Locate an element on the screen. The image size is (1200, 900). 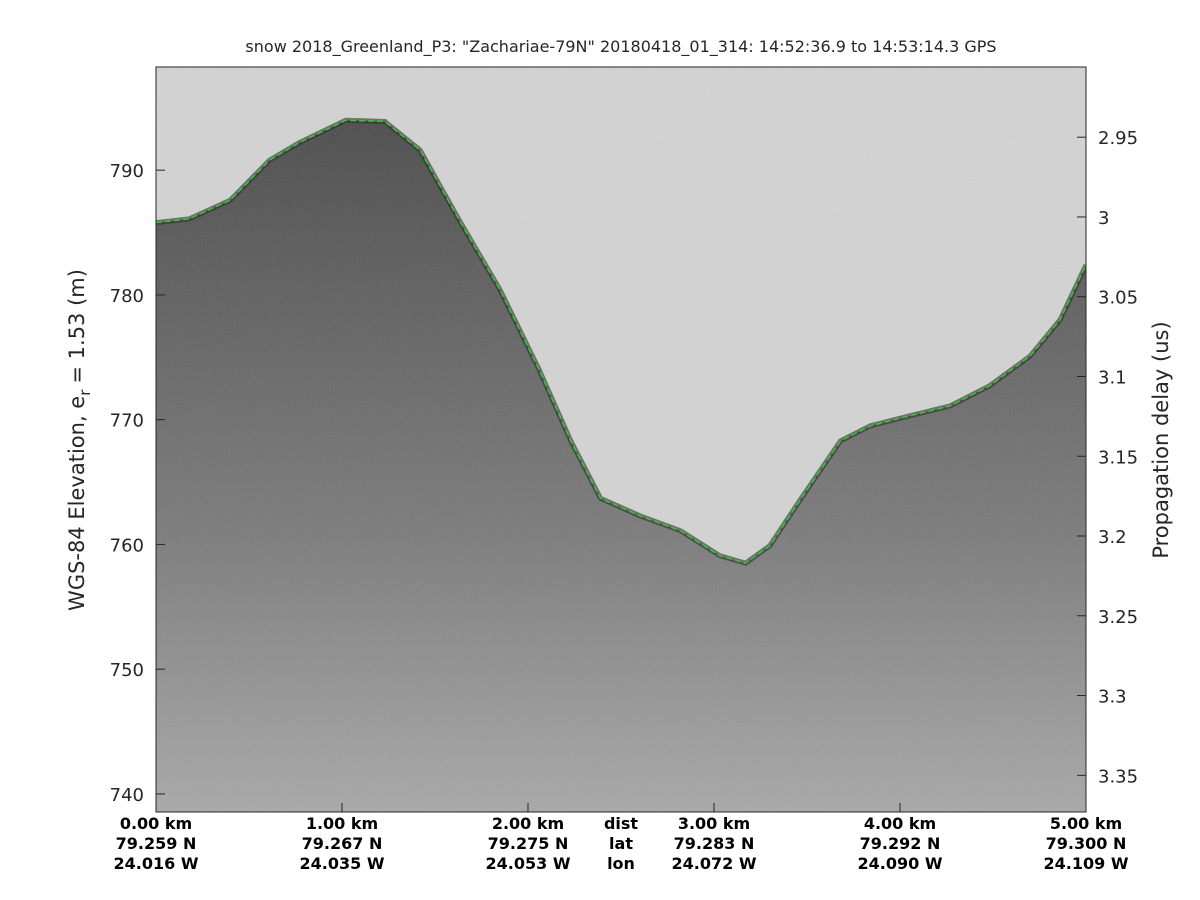
y2-tick-label: 3.15 is located at coordinates (1118, 457).